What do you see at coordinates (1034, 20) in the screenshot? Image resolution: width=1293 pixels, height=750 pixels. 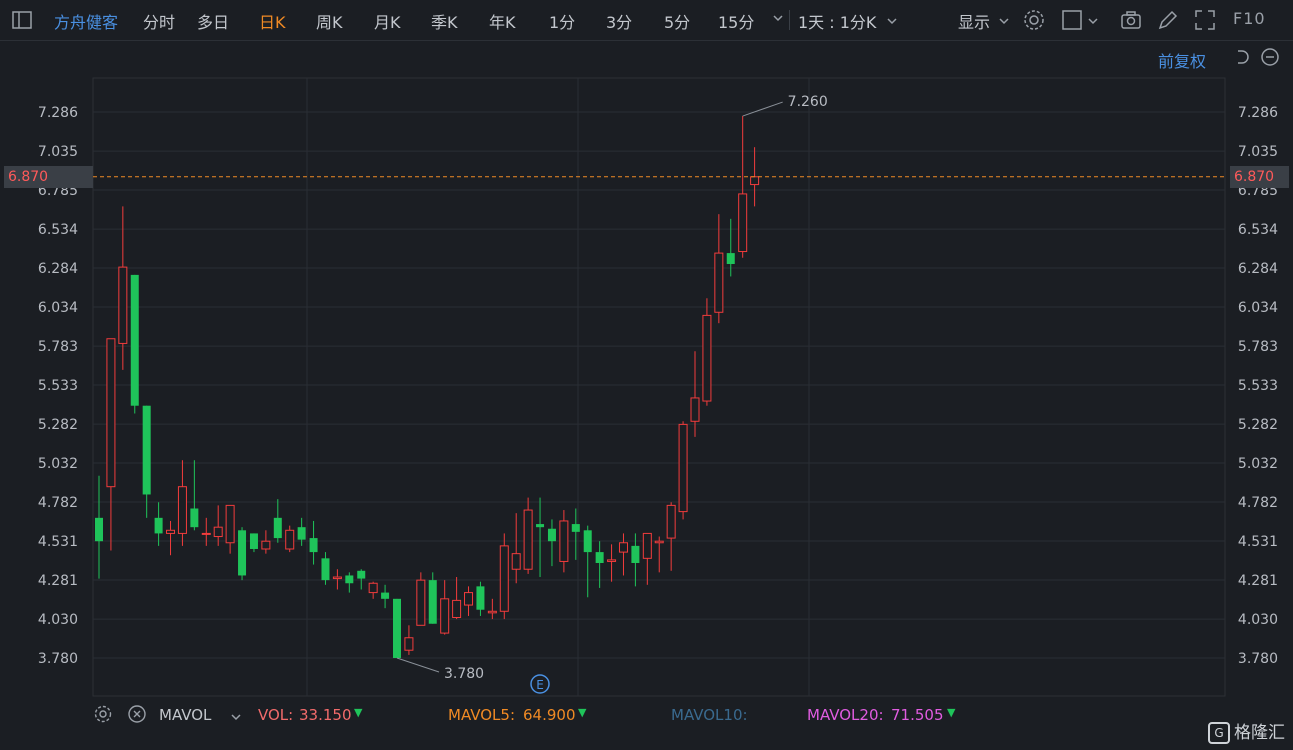 I see `settings-gear-icon` at bounding box center [1034, 20].